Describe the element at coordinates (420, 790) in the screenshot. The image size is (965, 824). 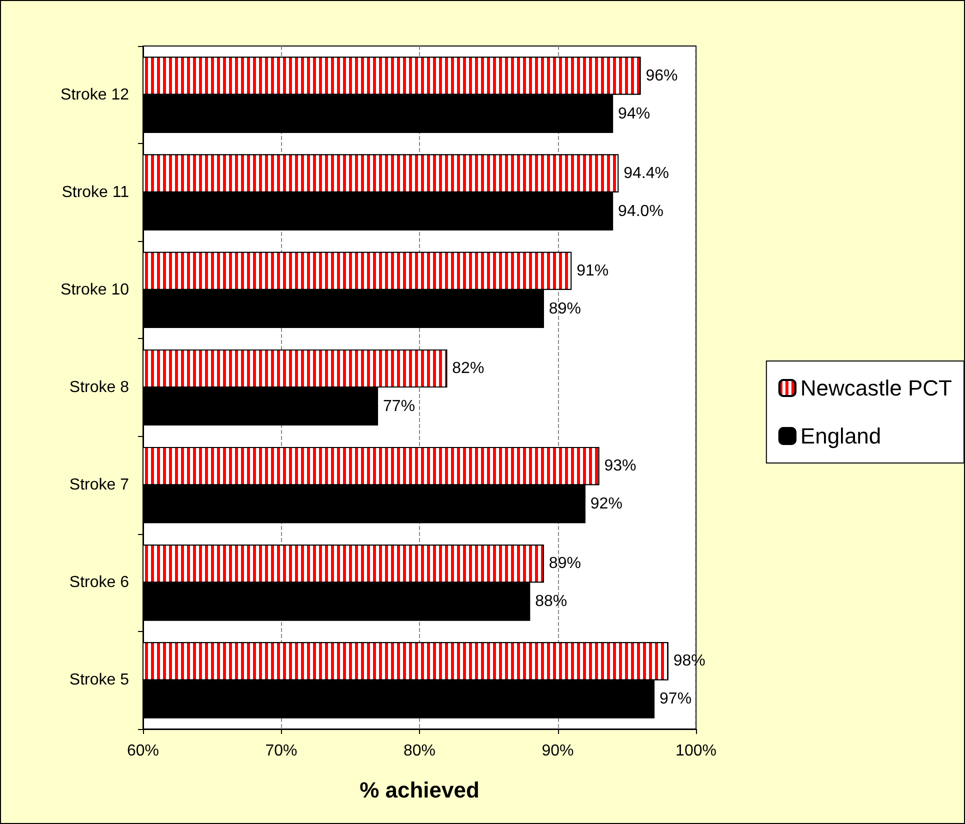
I see `x-axis-title: % achieved` at that location.